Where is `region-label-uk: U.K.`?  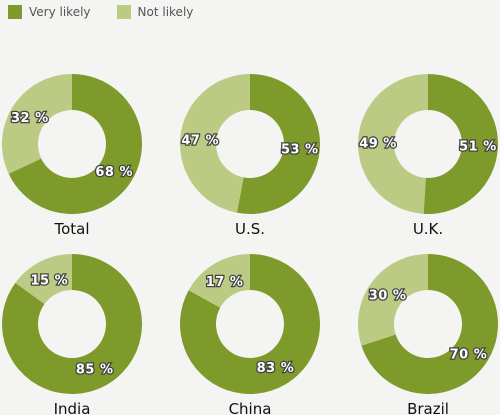
region-label-uk: U.K. is located at coordinates (428, 229).